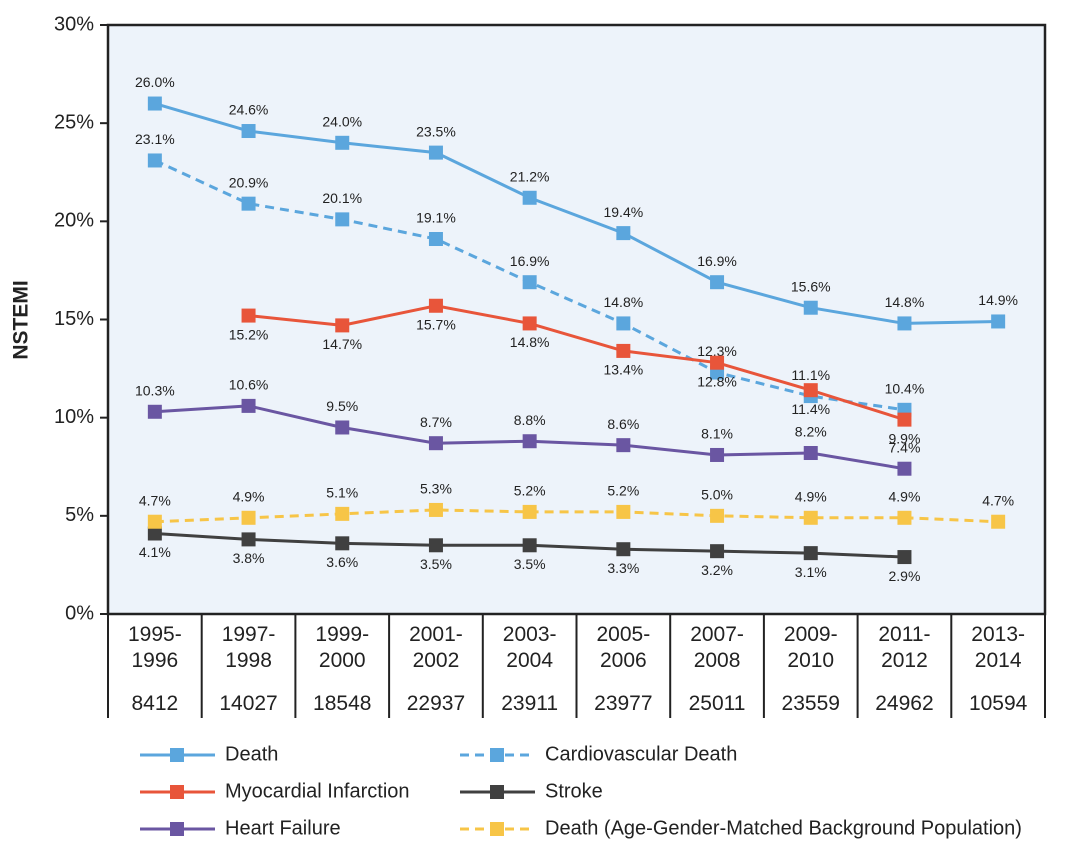 The image size is (1080, 855). I want to click on x-tick-label: 2009-2010, so click(810, 647).